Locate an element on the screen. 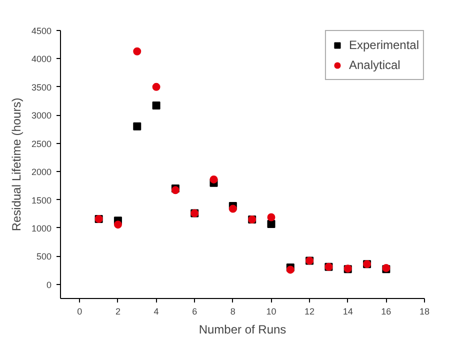 This screenshot has width=474, height=343. y-axis-title: Residual Lifetime (hours) is located at coordinates (16, 165).